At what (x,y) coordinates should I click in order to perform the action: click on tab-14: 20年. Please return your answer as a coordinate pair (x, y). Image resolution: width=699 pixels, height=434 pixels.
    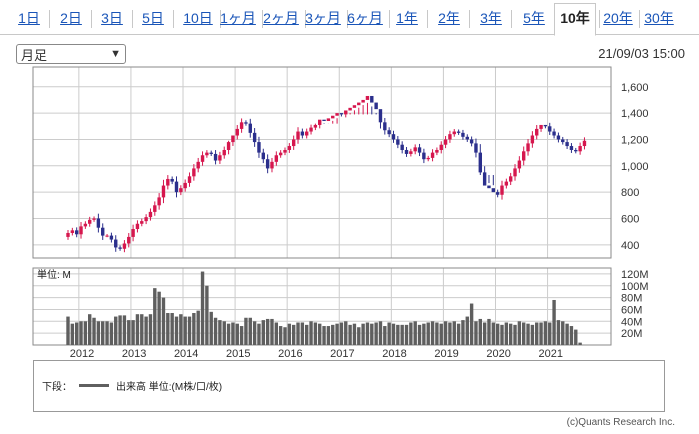
    Looking at the image, I should click on (618, 18).